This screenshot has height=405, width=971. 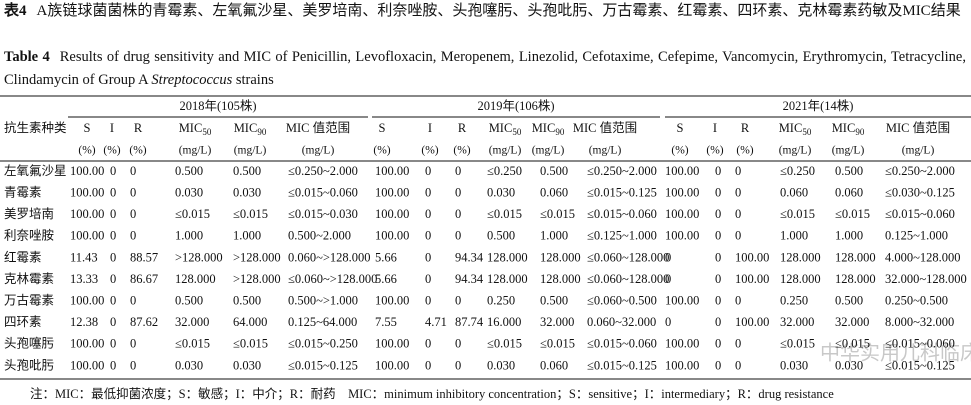 I want to click on cell: ≤0.060~0.500, so click(x=622, y=300).